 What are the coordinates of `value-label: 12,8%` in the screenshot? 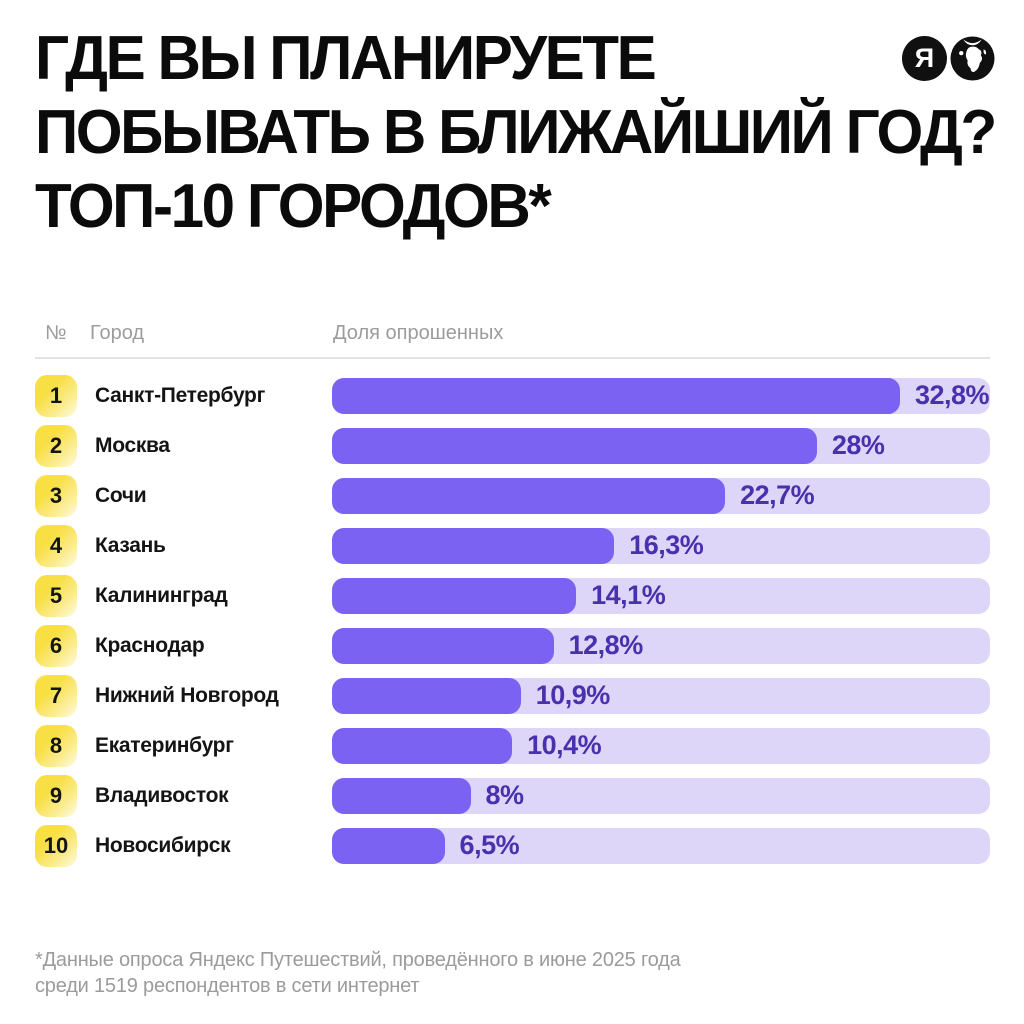 It's located at (606, 644).